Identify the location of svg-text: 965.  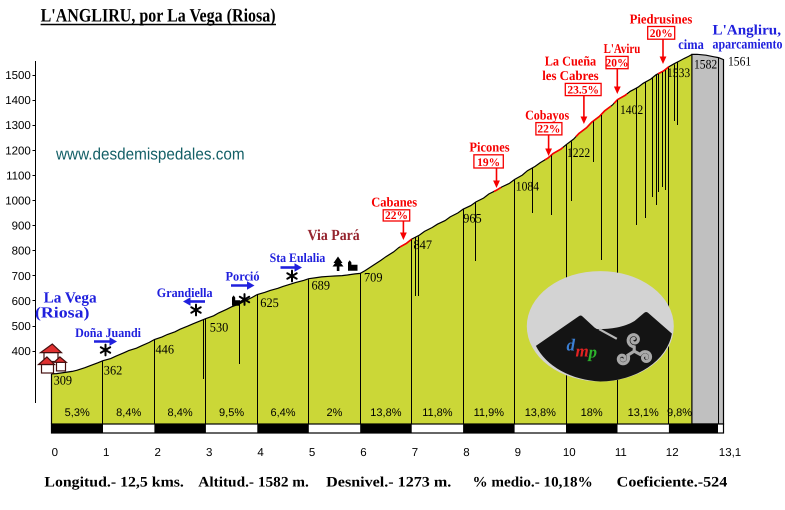
(472, 217).